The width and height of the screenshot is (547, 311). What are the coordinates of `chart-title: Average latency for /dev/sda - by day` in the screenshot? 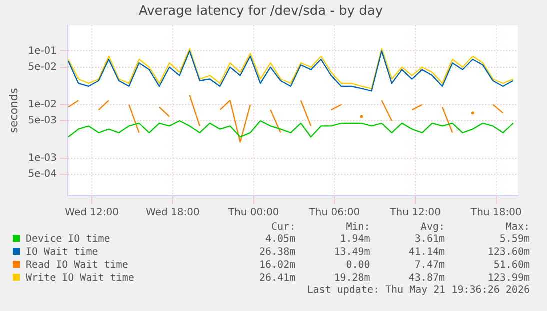 It's located at (261, 12).